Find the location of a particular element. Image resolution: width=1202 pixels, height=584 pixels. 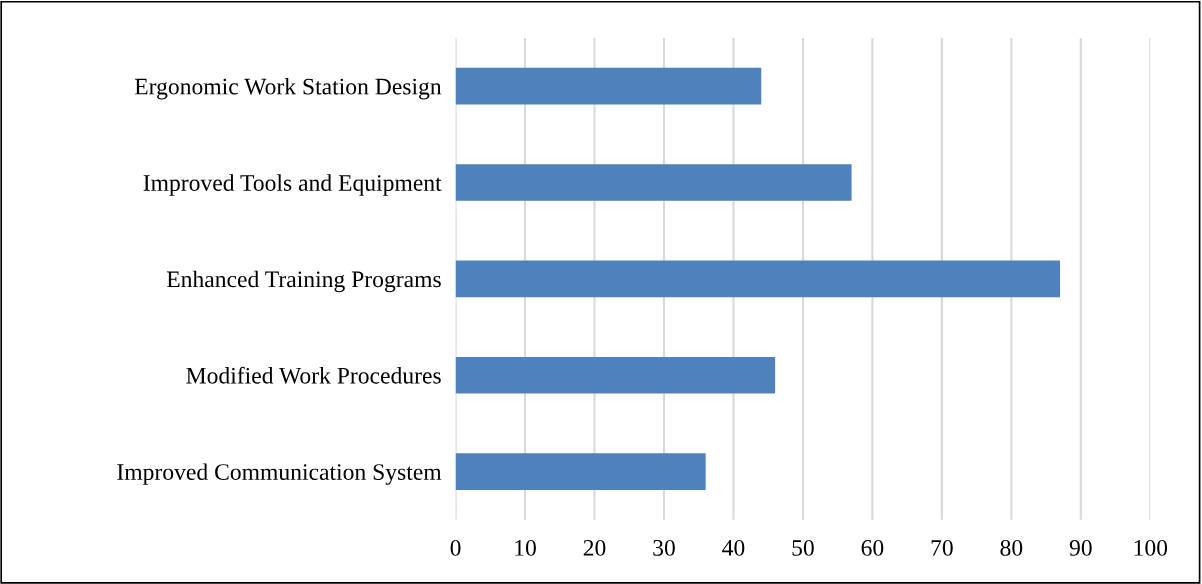

x-tick-label: 70 is located at coordinates (942, 547).